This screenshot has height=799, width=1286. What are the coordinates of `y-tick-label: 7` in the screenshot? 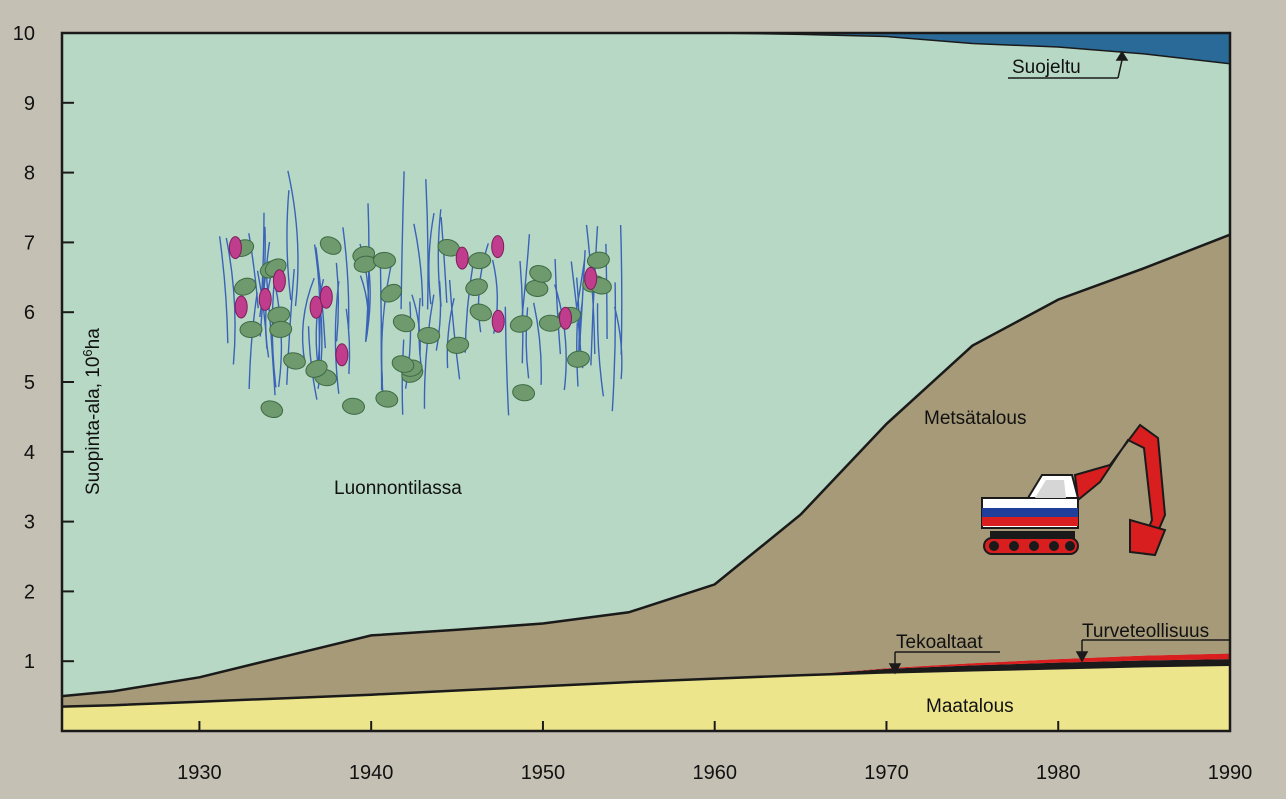 It's located at (29, 243).